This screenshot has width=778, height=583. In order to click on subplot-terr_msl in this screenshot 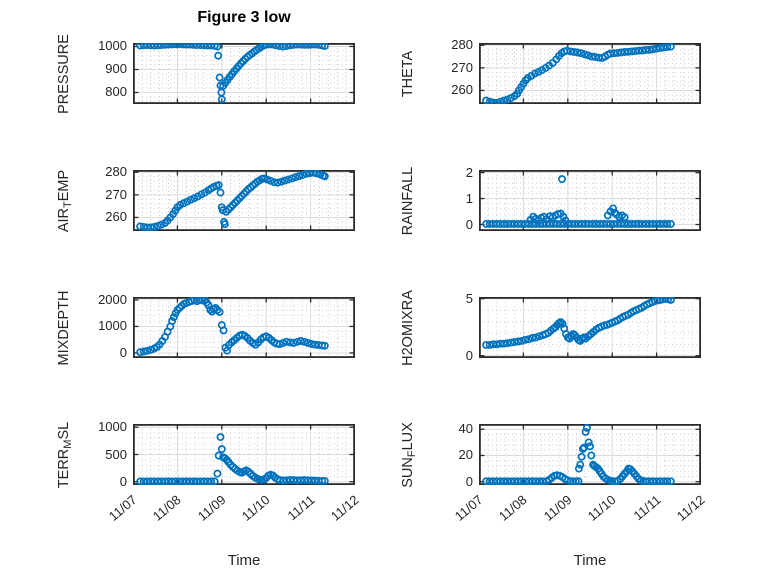, I will do `click(244, 454)`.